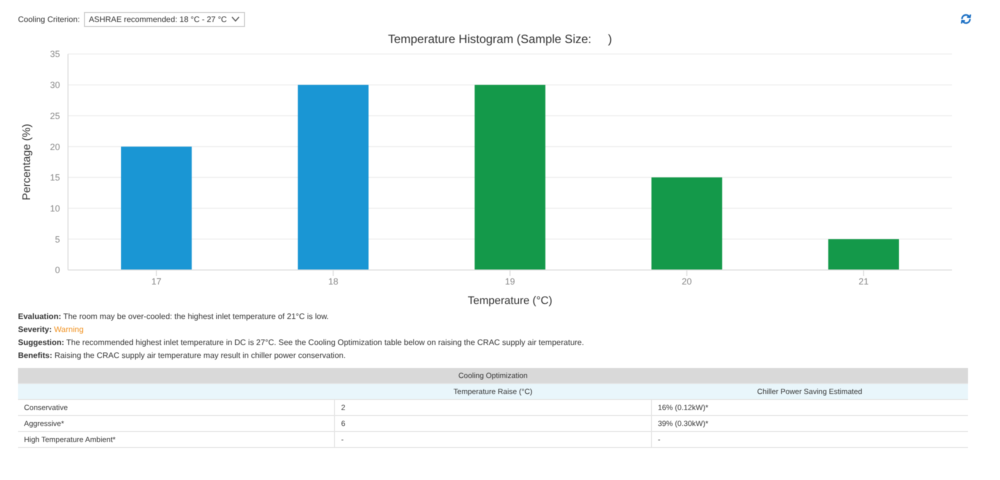 The height and width of the screenshot is (480, 1000). Describe the element at coordinates (55, 208) in the screenshot. I see `y-tick-label: 10` at that location.